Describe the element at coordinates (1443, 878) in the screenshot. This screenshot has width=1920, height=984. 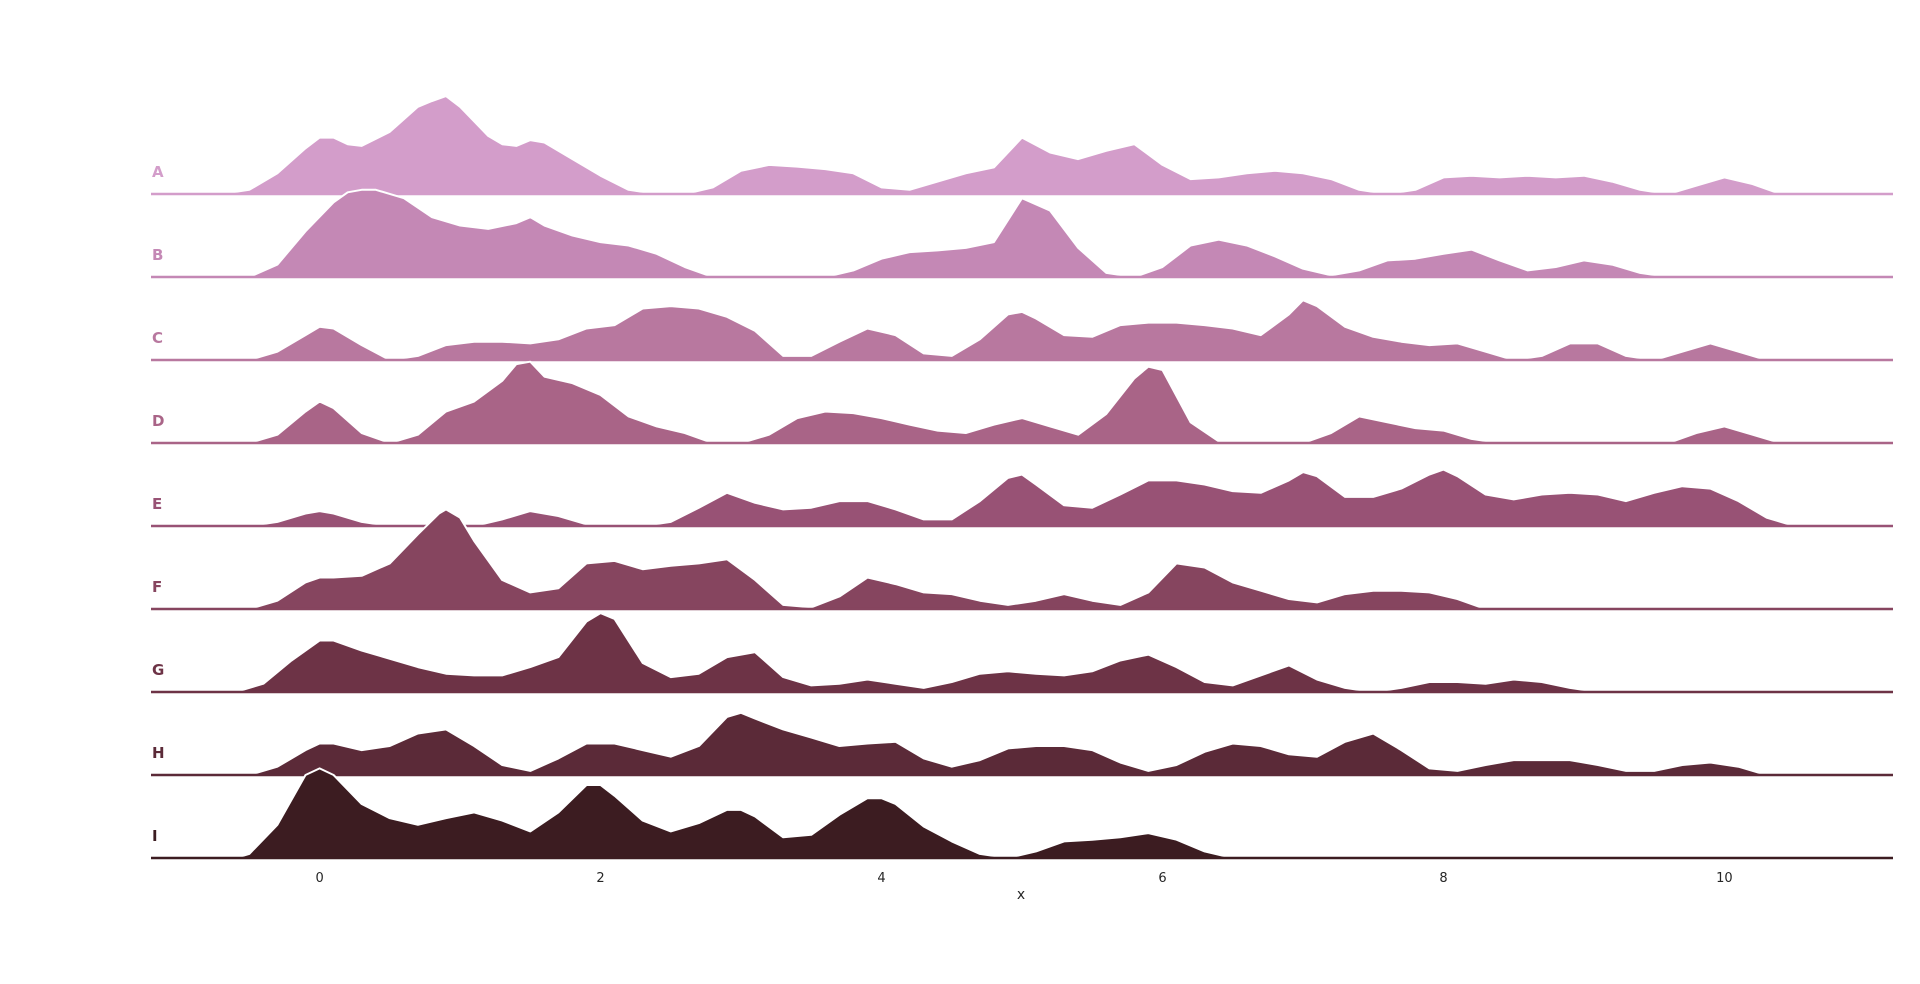
I see `x-tick-label: 8` at that location.